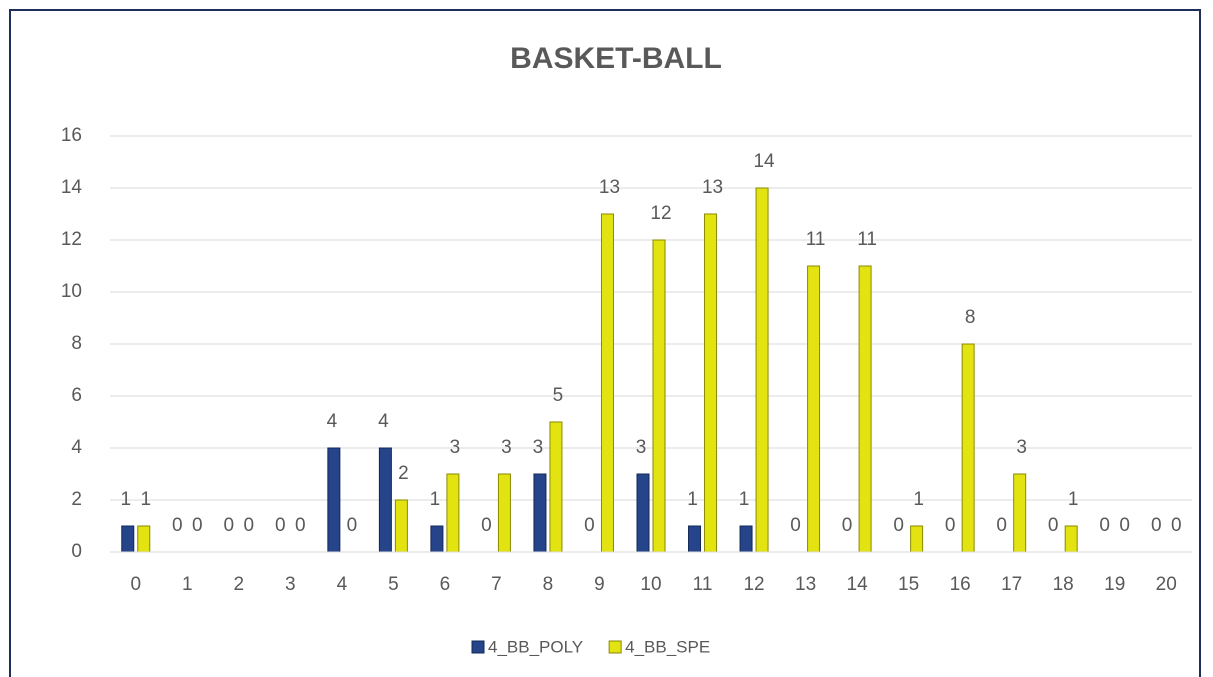 The image size is (1213, 677). I want to click on value-label: 14, so click(764, 161).